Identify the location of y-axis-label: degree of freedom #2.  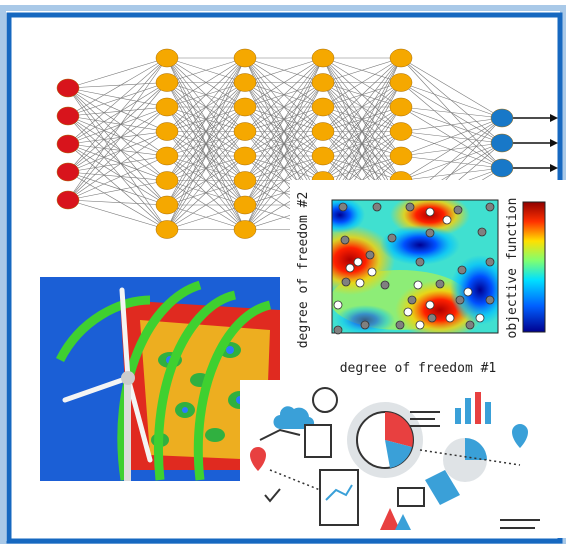
(303, 270).